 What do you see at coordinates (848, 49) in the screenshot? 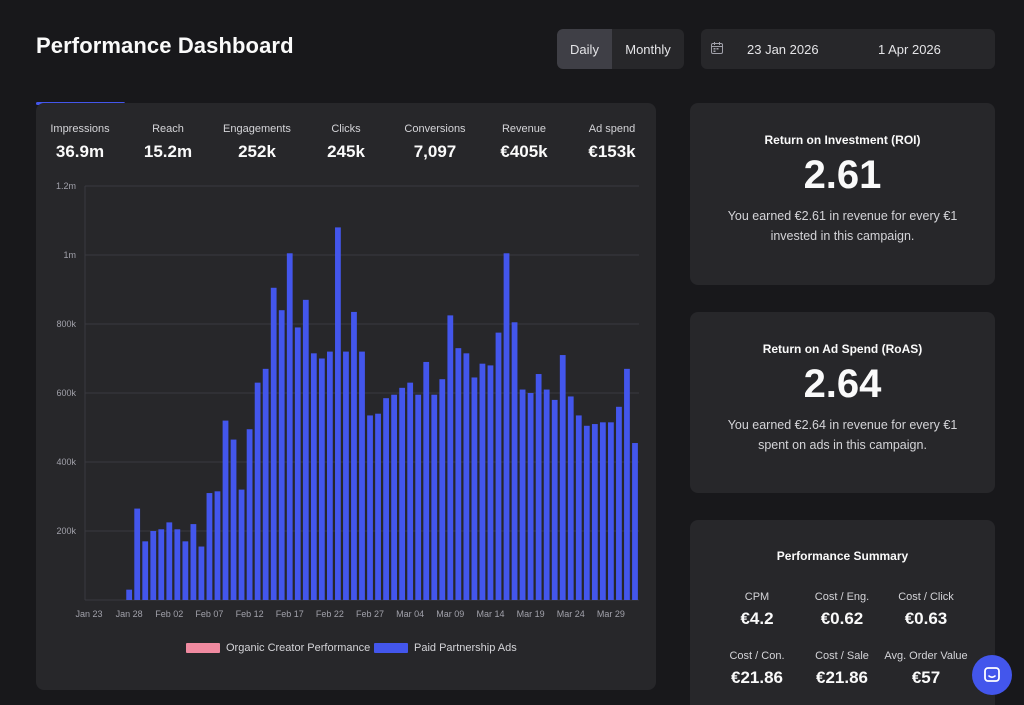
I see `date-range-picker: 23 Jan 2026 1 Apr 2026` at bounding box center [848, 49].